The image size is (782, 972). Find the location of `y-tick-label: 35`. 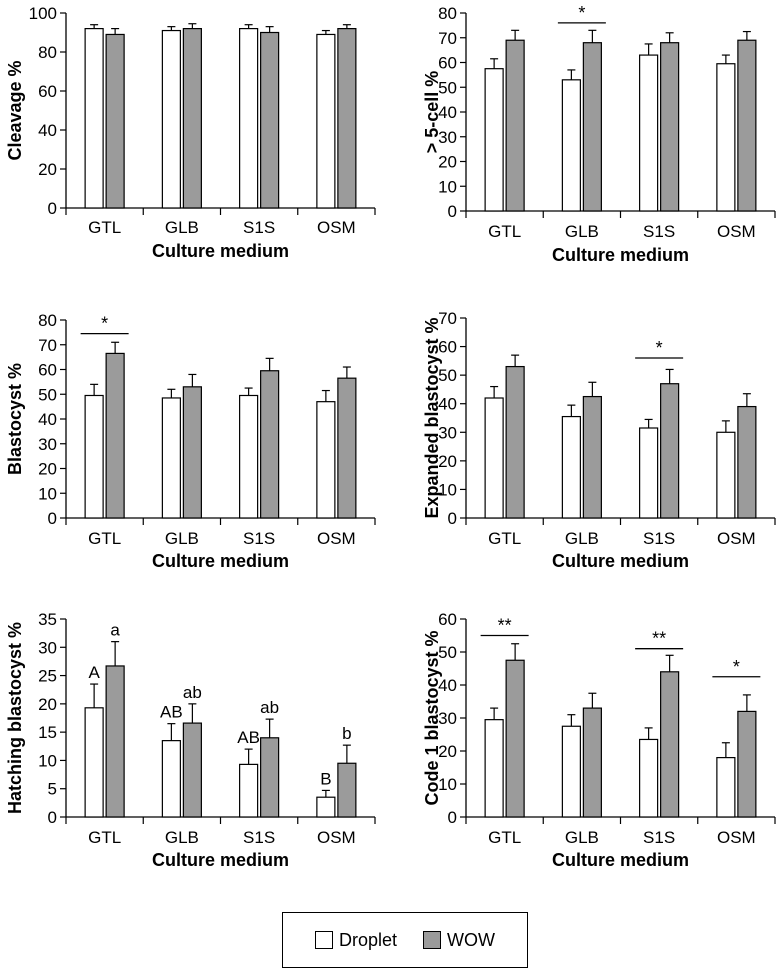

y-tick-label: 35 is located at coordinates (47, 619).